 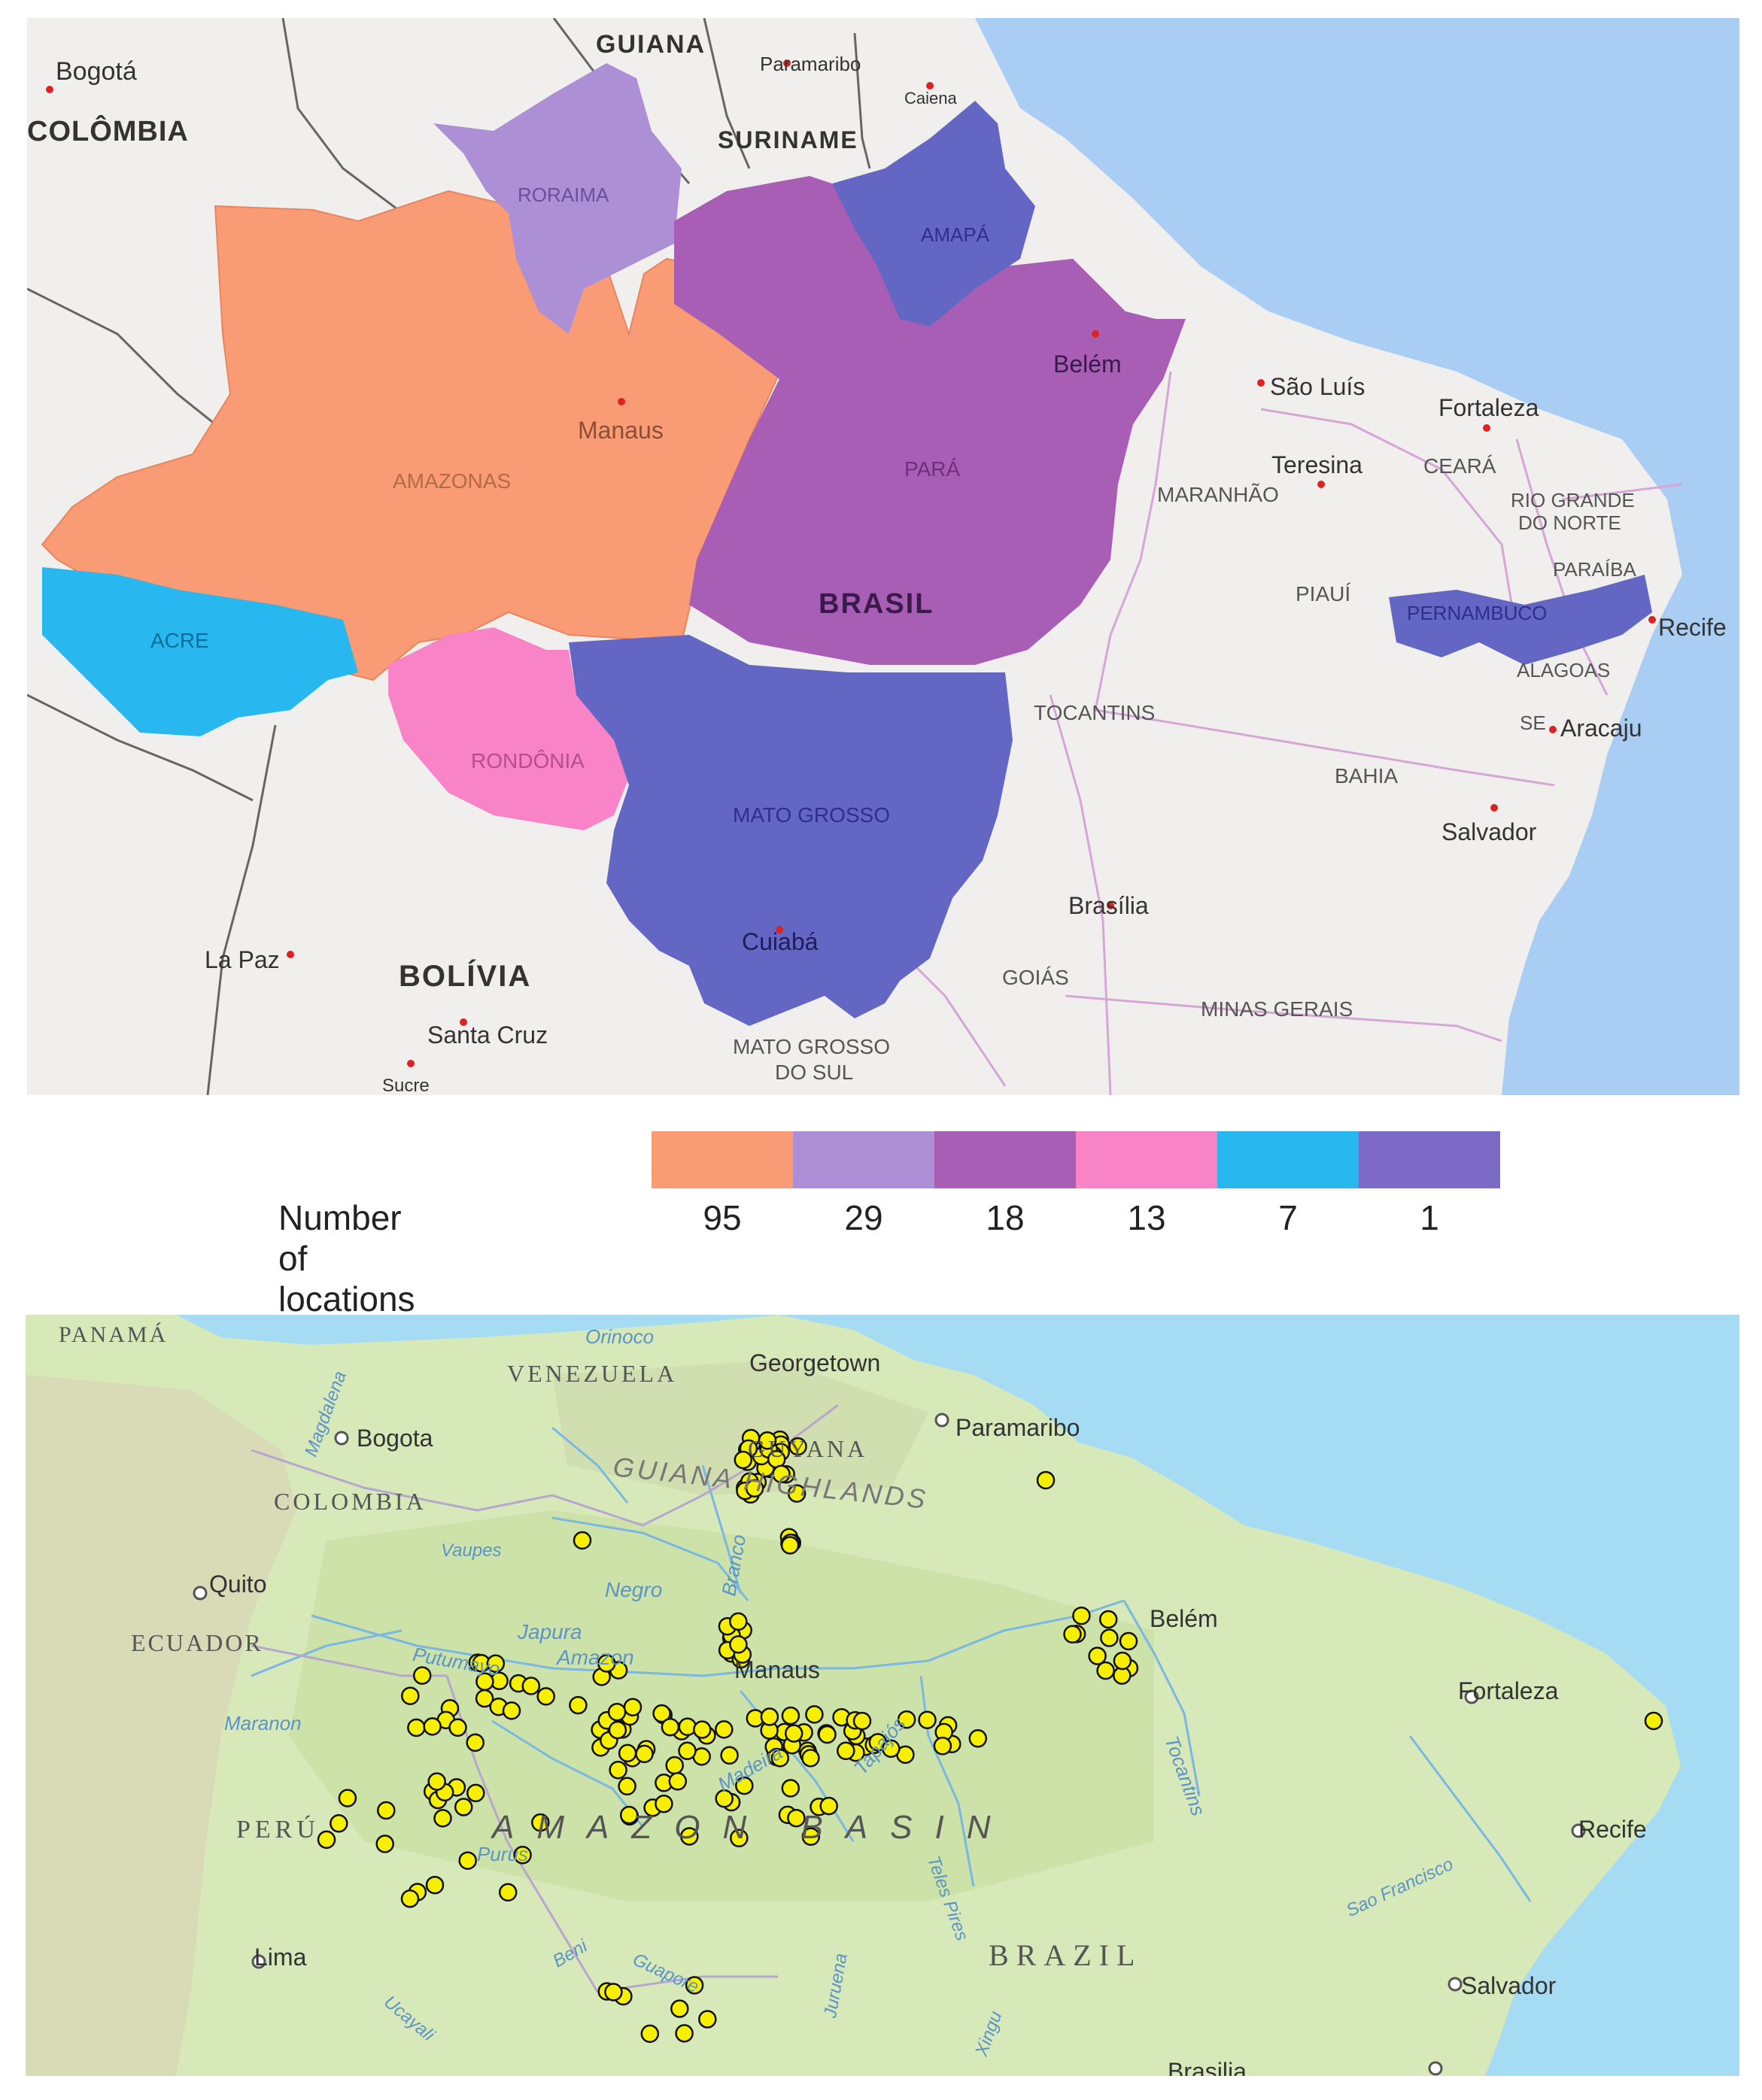 I want to click on state-label-paraiba: PARAÍBA, so click(x=1594, y=569).